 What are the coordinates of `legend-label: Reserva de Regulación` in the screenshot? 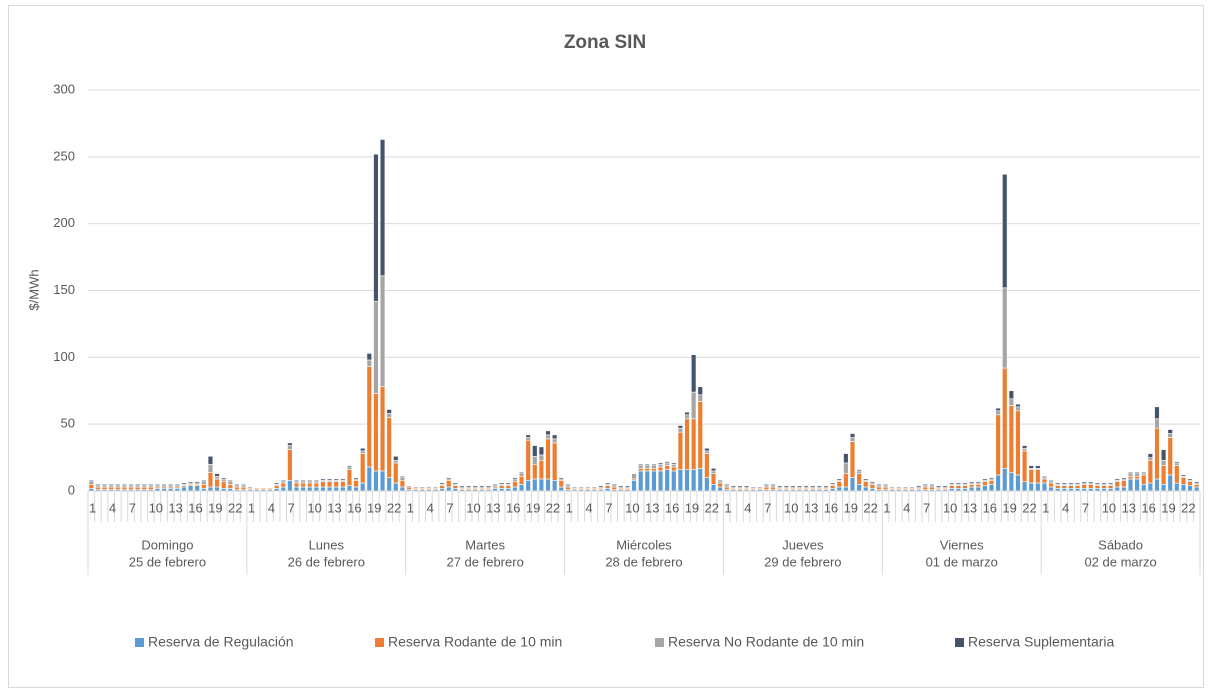 It's located at (221, 642).